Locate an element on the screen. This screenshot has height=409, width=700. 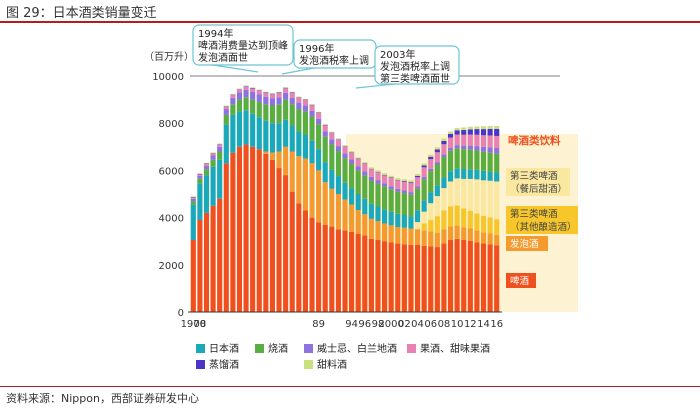
legend-swatch is located at coordinates (259, 348).